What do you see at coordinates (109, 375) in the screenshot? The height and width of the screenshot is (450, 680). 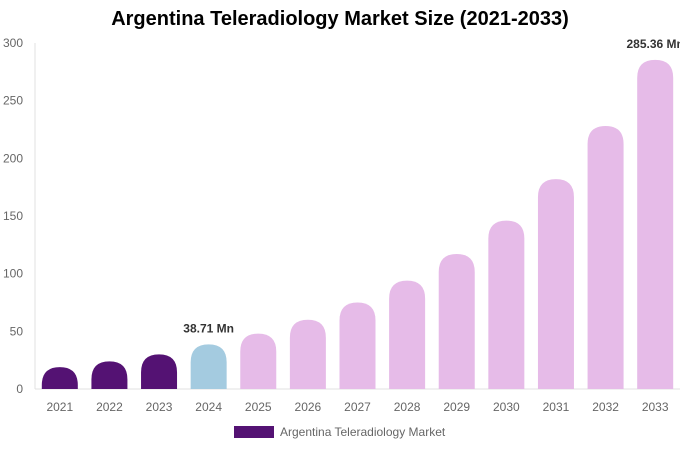 I see `bar-2022` at bounding box center [109, 375].